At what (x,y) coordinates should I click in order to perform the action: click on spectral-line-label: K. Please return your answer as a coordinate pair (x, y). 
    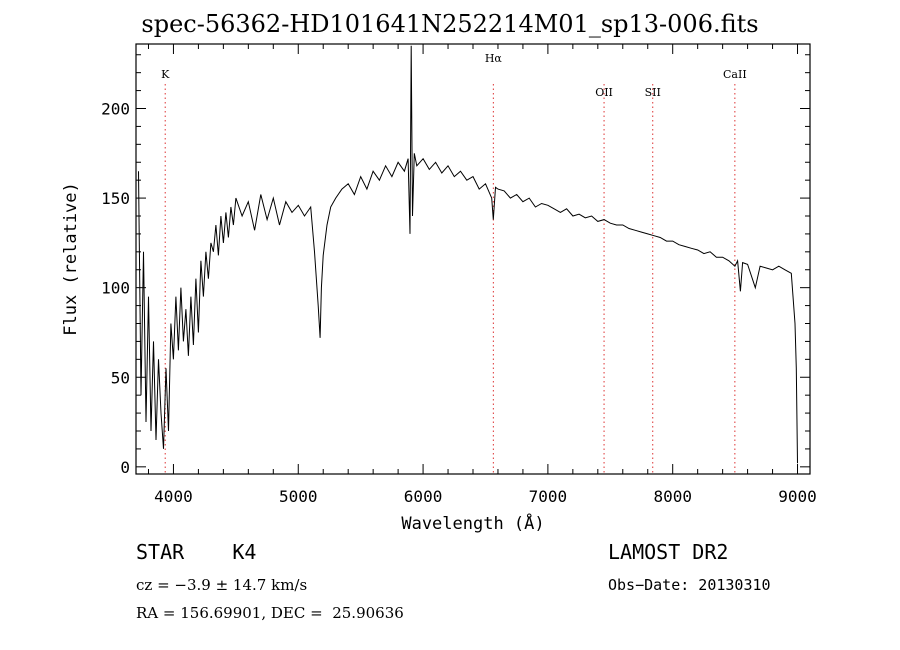
    Looking at the image, I should click on (165, 74).